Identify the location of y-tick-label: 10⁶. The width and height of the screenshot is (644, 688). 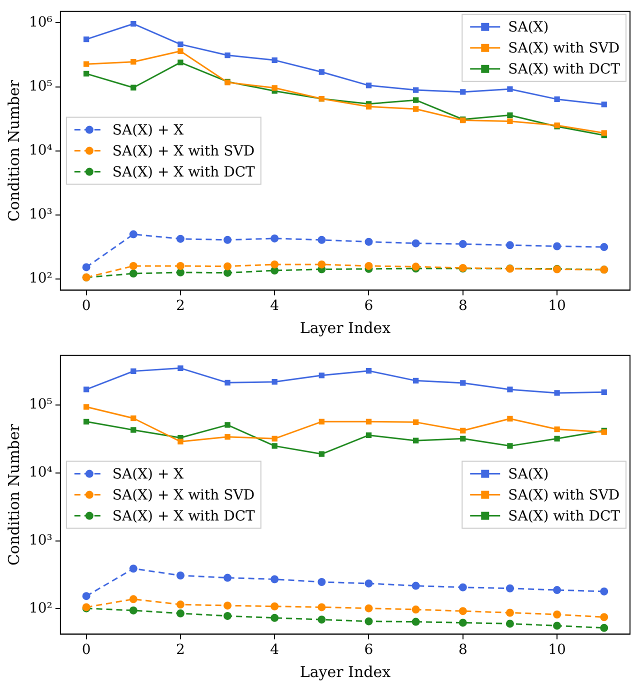
(40, 22).